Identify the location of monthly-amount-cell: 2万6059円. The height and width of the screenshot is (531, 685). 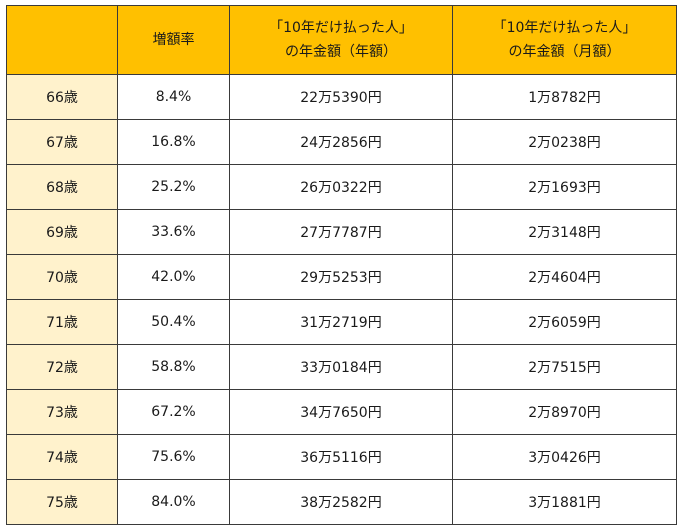
(564, 322).